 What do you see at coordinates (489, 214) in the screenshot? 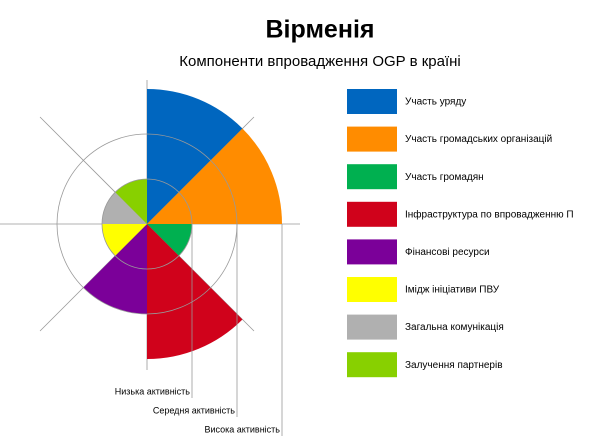
I see `legend-label: Інфраструктура по впровадженню П` at bounding box center [489, 214].